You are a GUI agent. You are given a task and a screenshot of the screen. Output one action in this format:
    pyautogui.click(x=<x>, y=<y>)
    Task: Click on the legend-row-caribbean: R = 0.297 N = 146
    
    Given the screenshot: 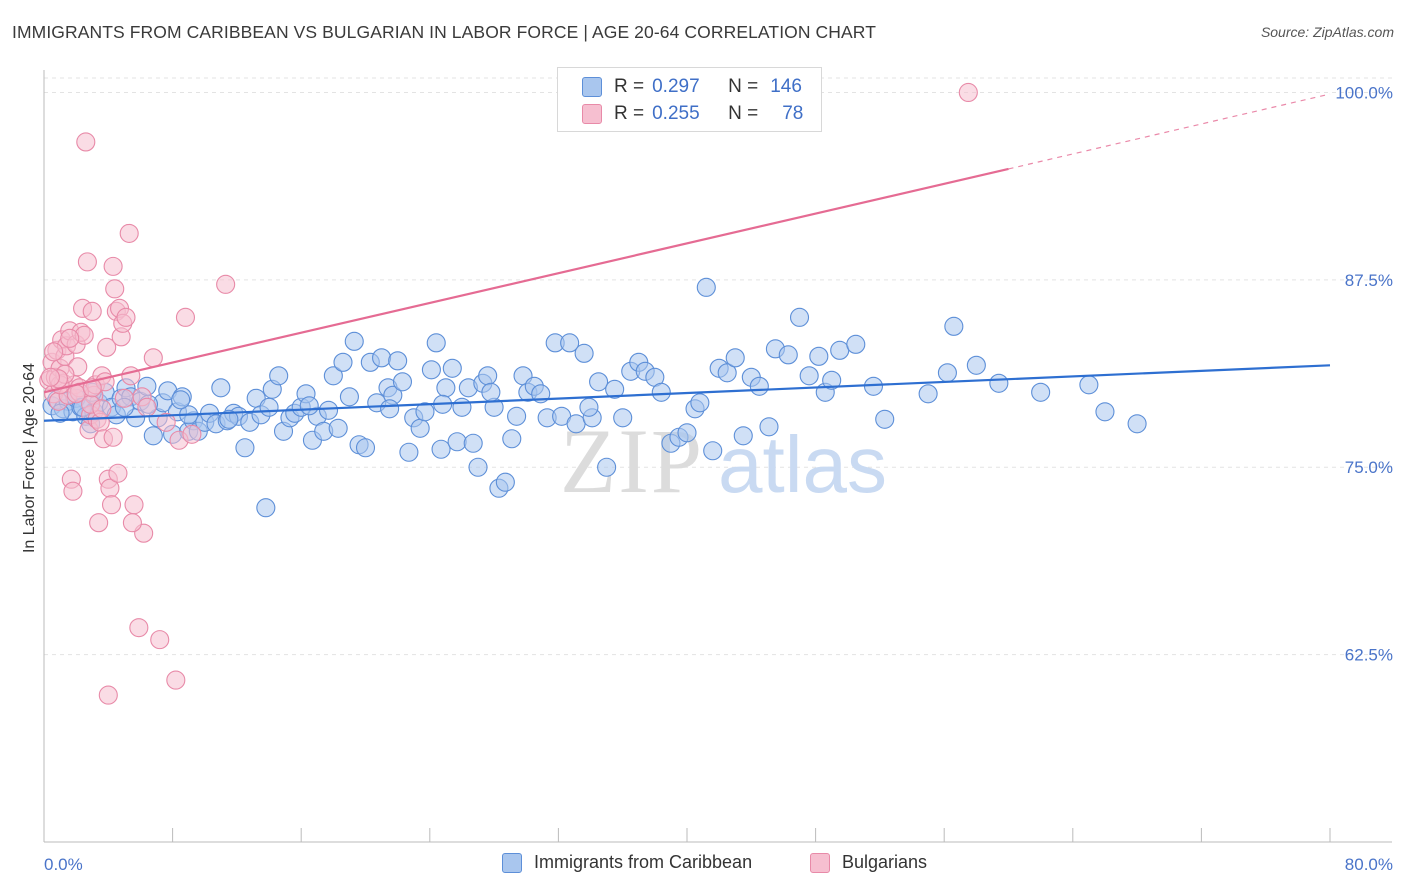 What is the action you would take?
    pyautogui.click(x=692, y=87)
    